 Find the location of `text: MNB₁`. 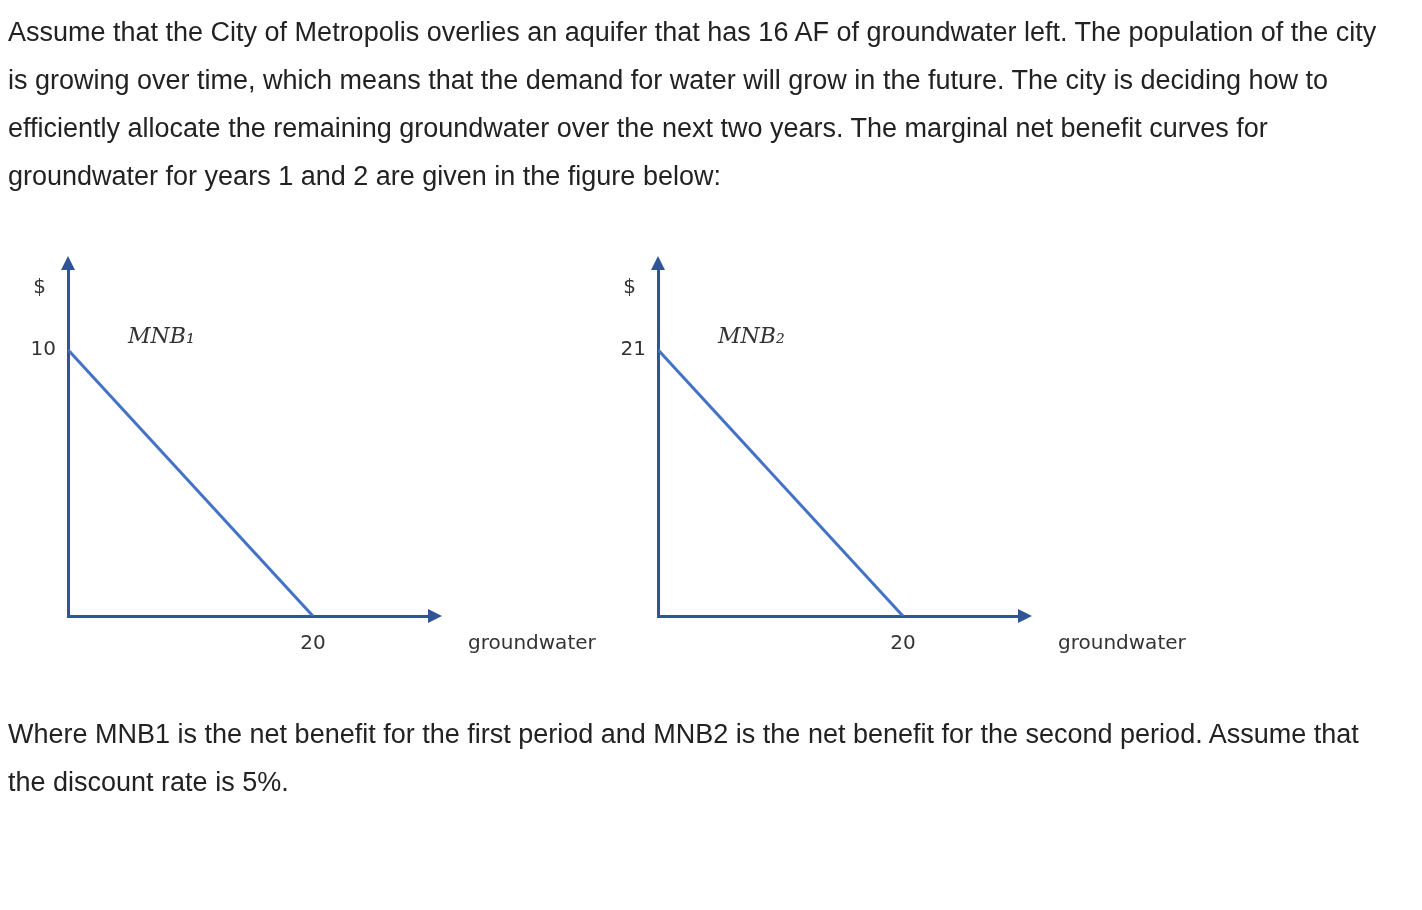

text: MNB₁ is located at coordinates (161, 335).